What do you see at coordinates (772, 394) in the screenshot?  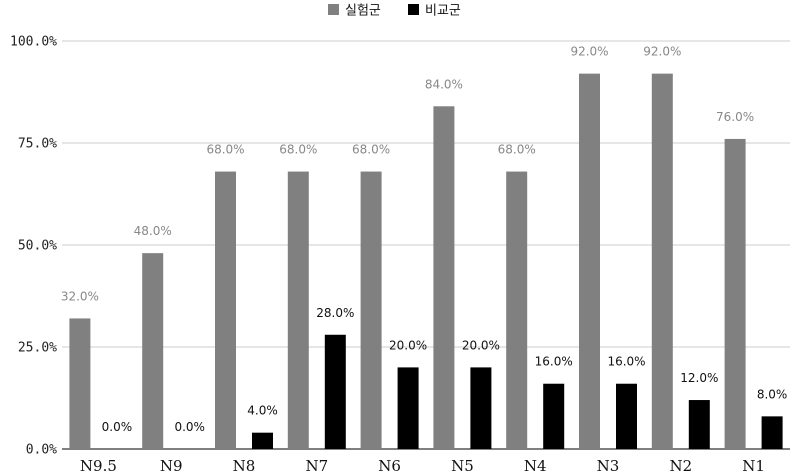 I see `data-label: 8.0%` at bounding box center [772, 394].